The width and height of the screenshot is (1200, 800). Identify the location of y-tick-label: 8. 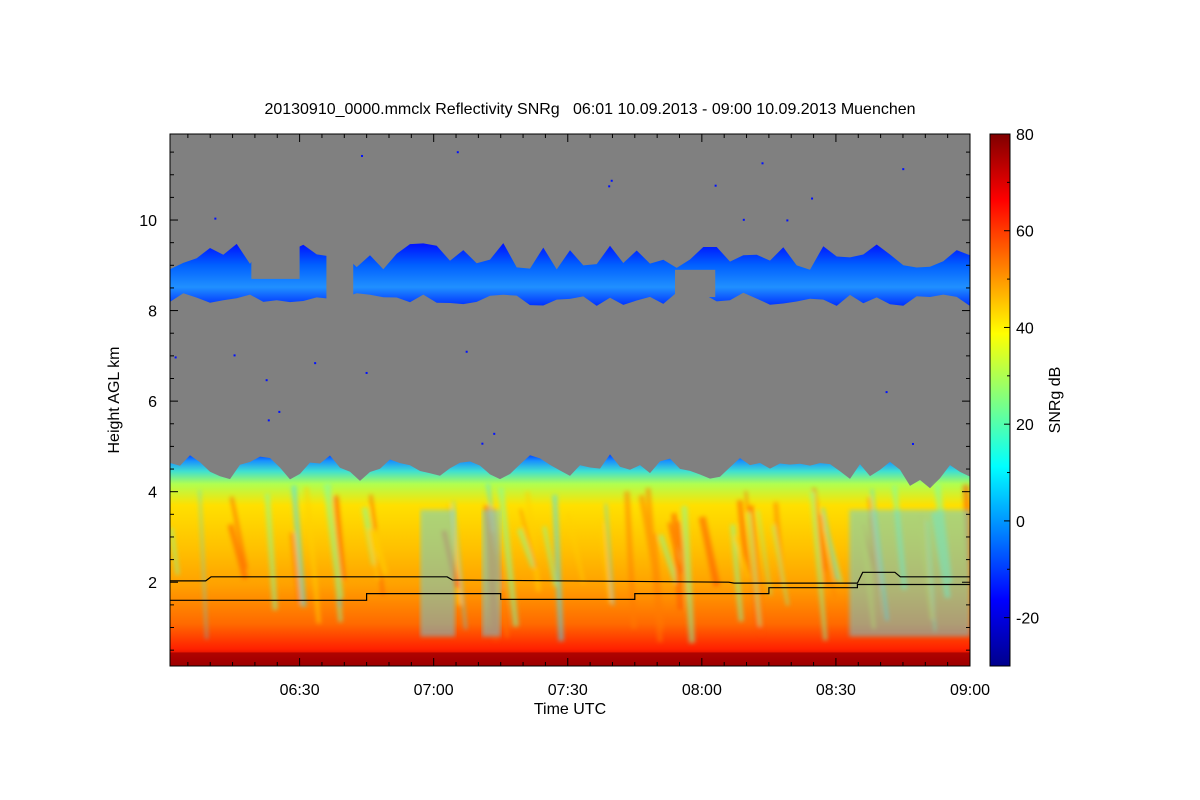
(152, 312).